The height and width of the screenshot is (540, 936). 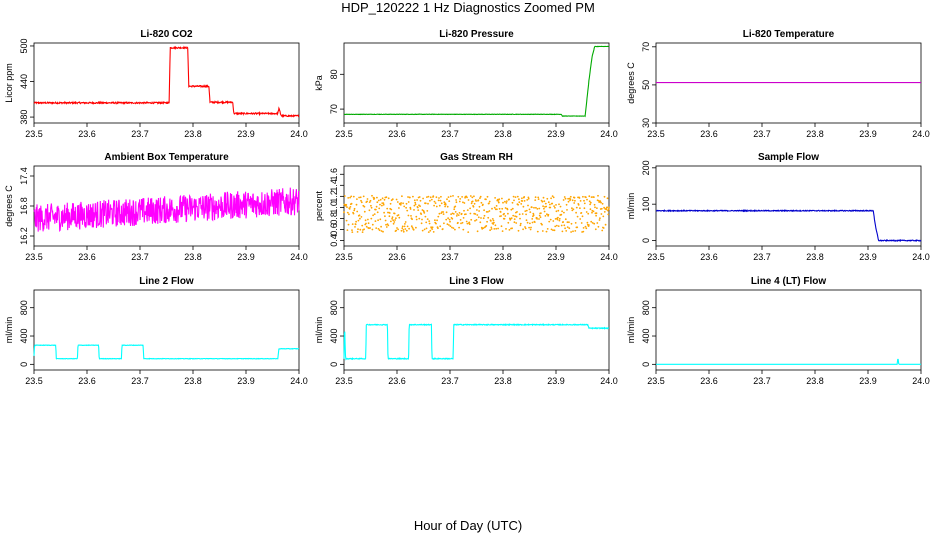 I want to click on y-tick-label: 16.8, so click(x=24, y=206).